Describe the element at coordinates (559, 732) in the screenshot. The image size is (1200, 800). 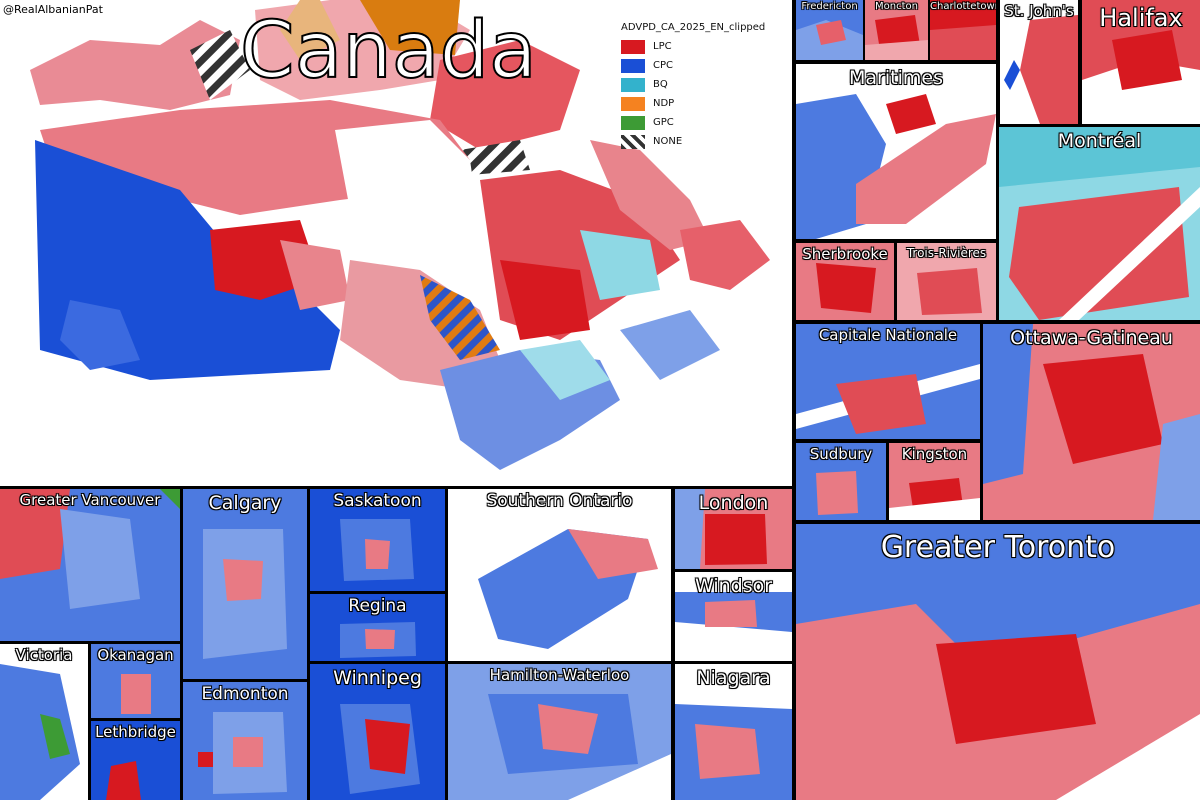
I see `hamilton-waterloo-panel: Hamilton-Waterloo` at that location.